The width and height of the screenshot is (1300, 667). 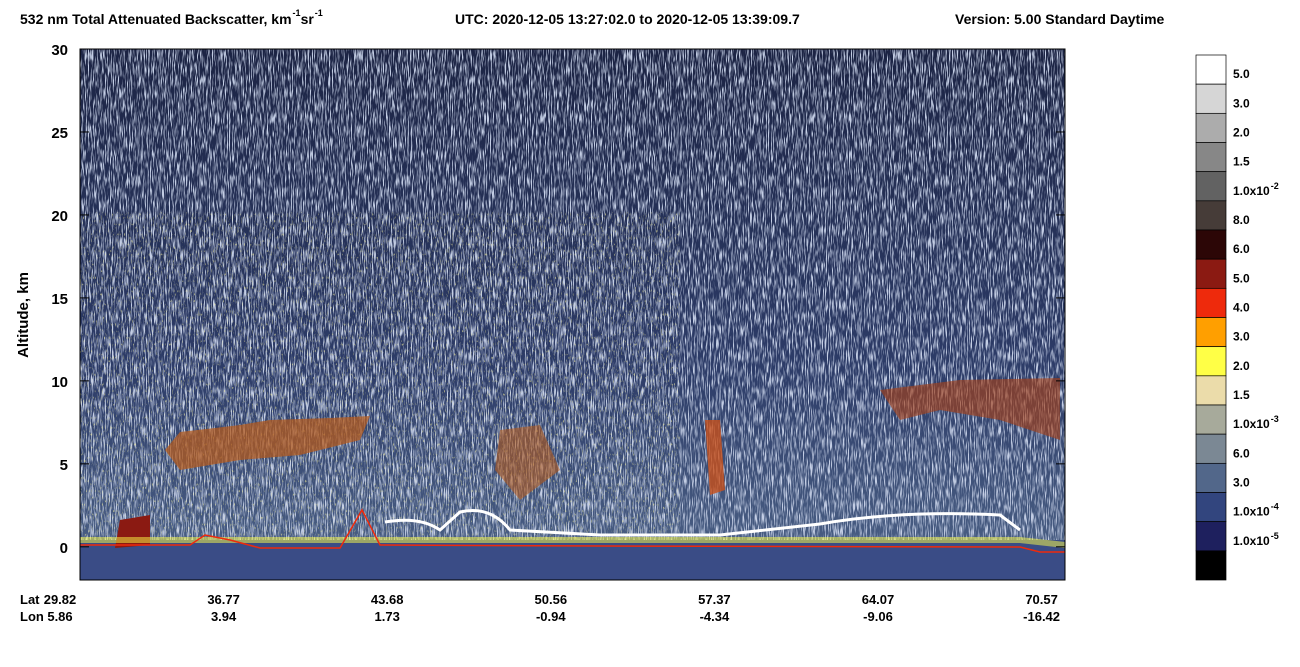 I want to click on colorbar-label-exponent: -5, so click(x=1275, y=536).